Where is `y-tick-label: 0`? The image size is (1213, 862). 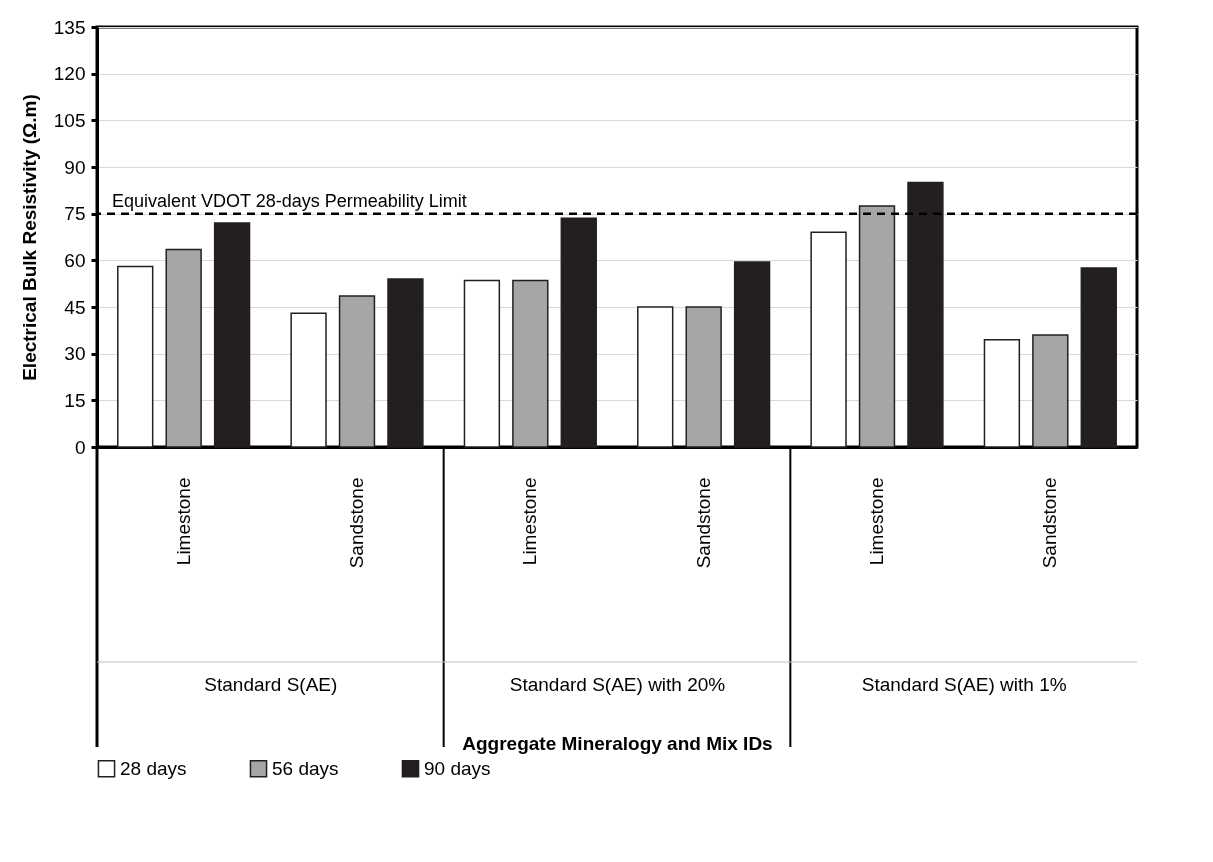 y-tick-label: 0 is located at coordinates (80, 447).